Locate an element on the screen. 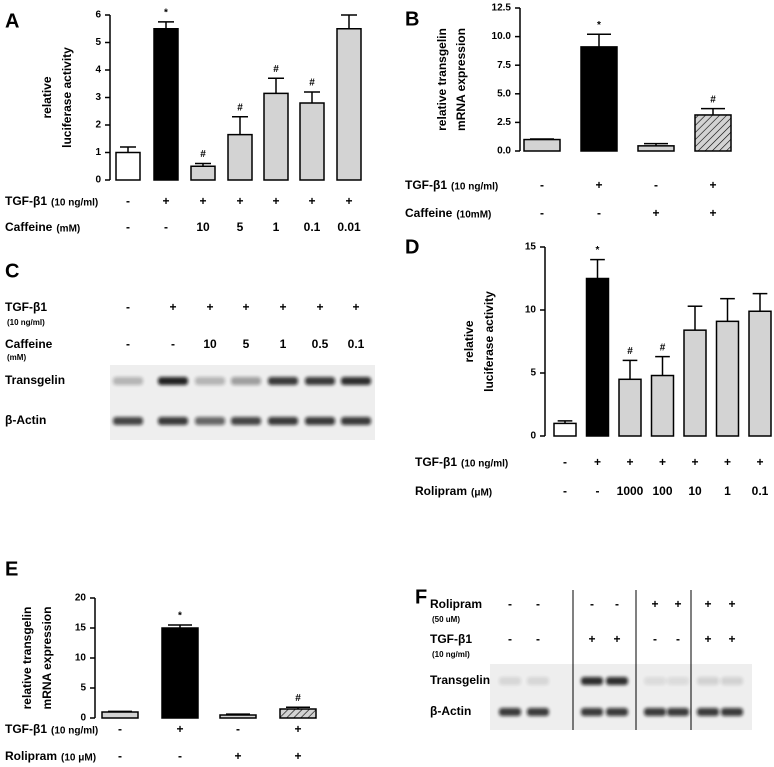 This screenshot has height=767, width=774. panel-letter: B is located at coordinates (412, 19).